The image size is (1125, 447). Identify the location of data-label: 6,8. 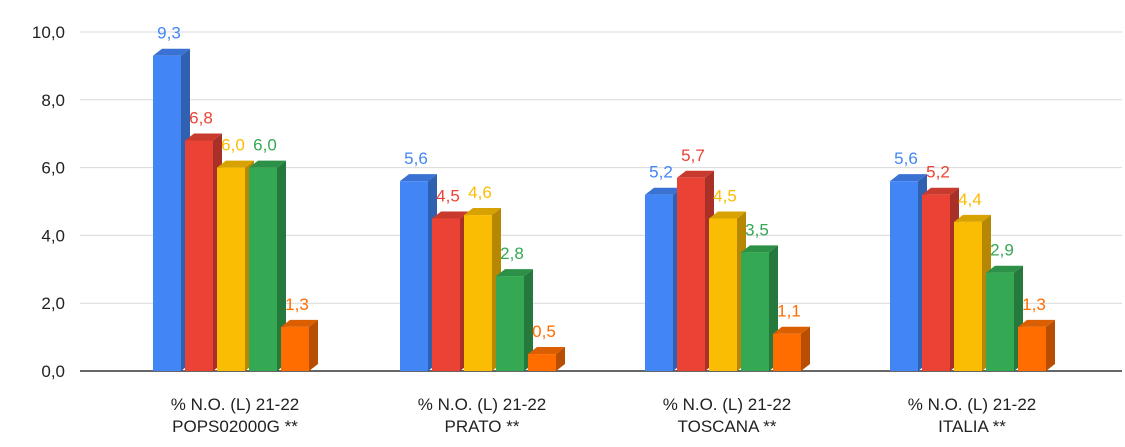
(201, 117).